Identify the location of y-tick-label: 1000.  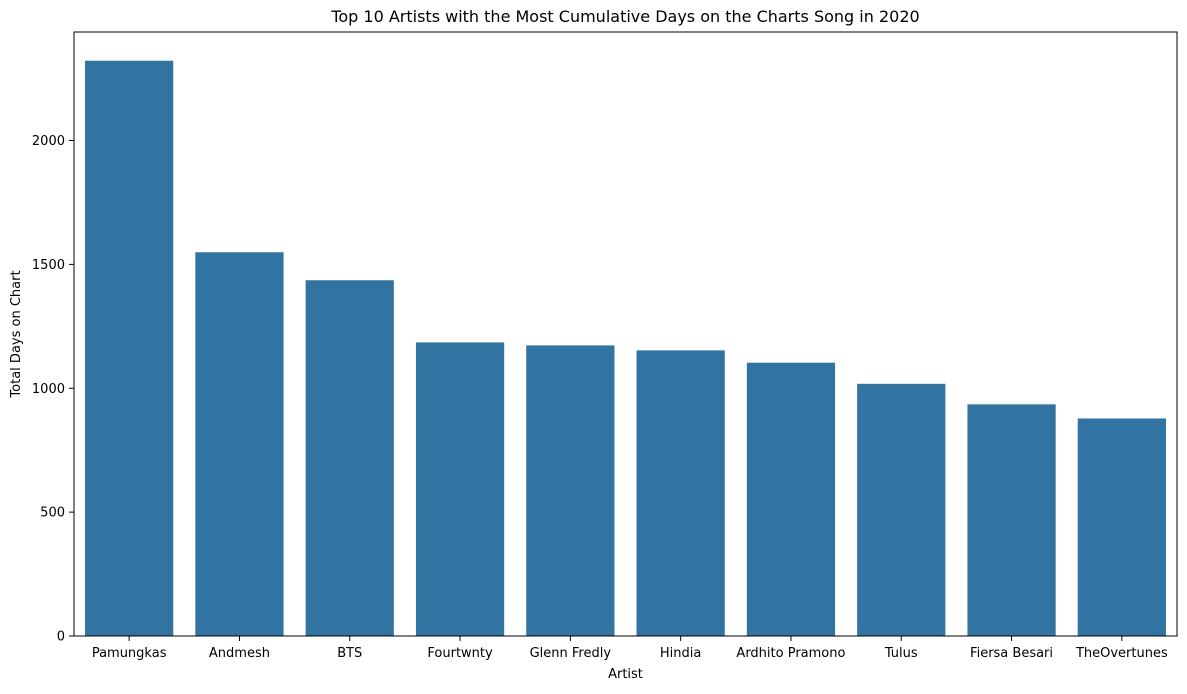
(48, 389).